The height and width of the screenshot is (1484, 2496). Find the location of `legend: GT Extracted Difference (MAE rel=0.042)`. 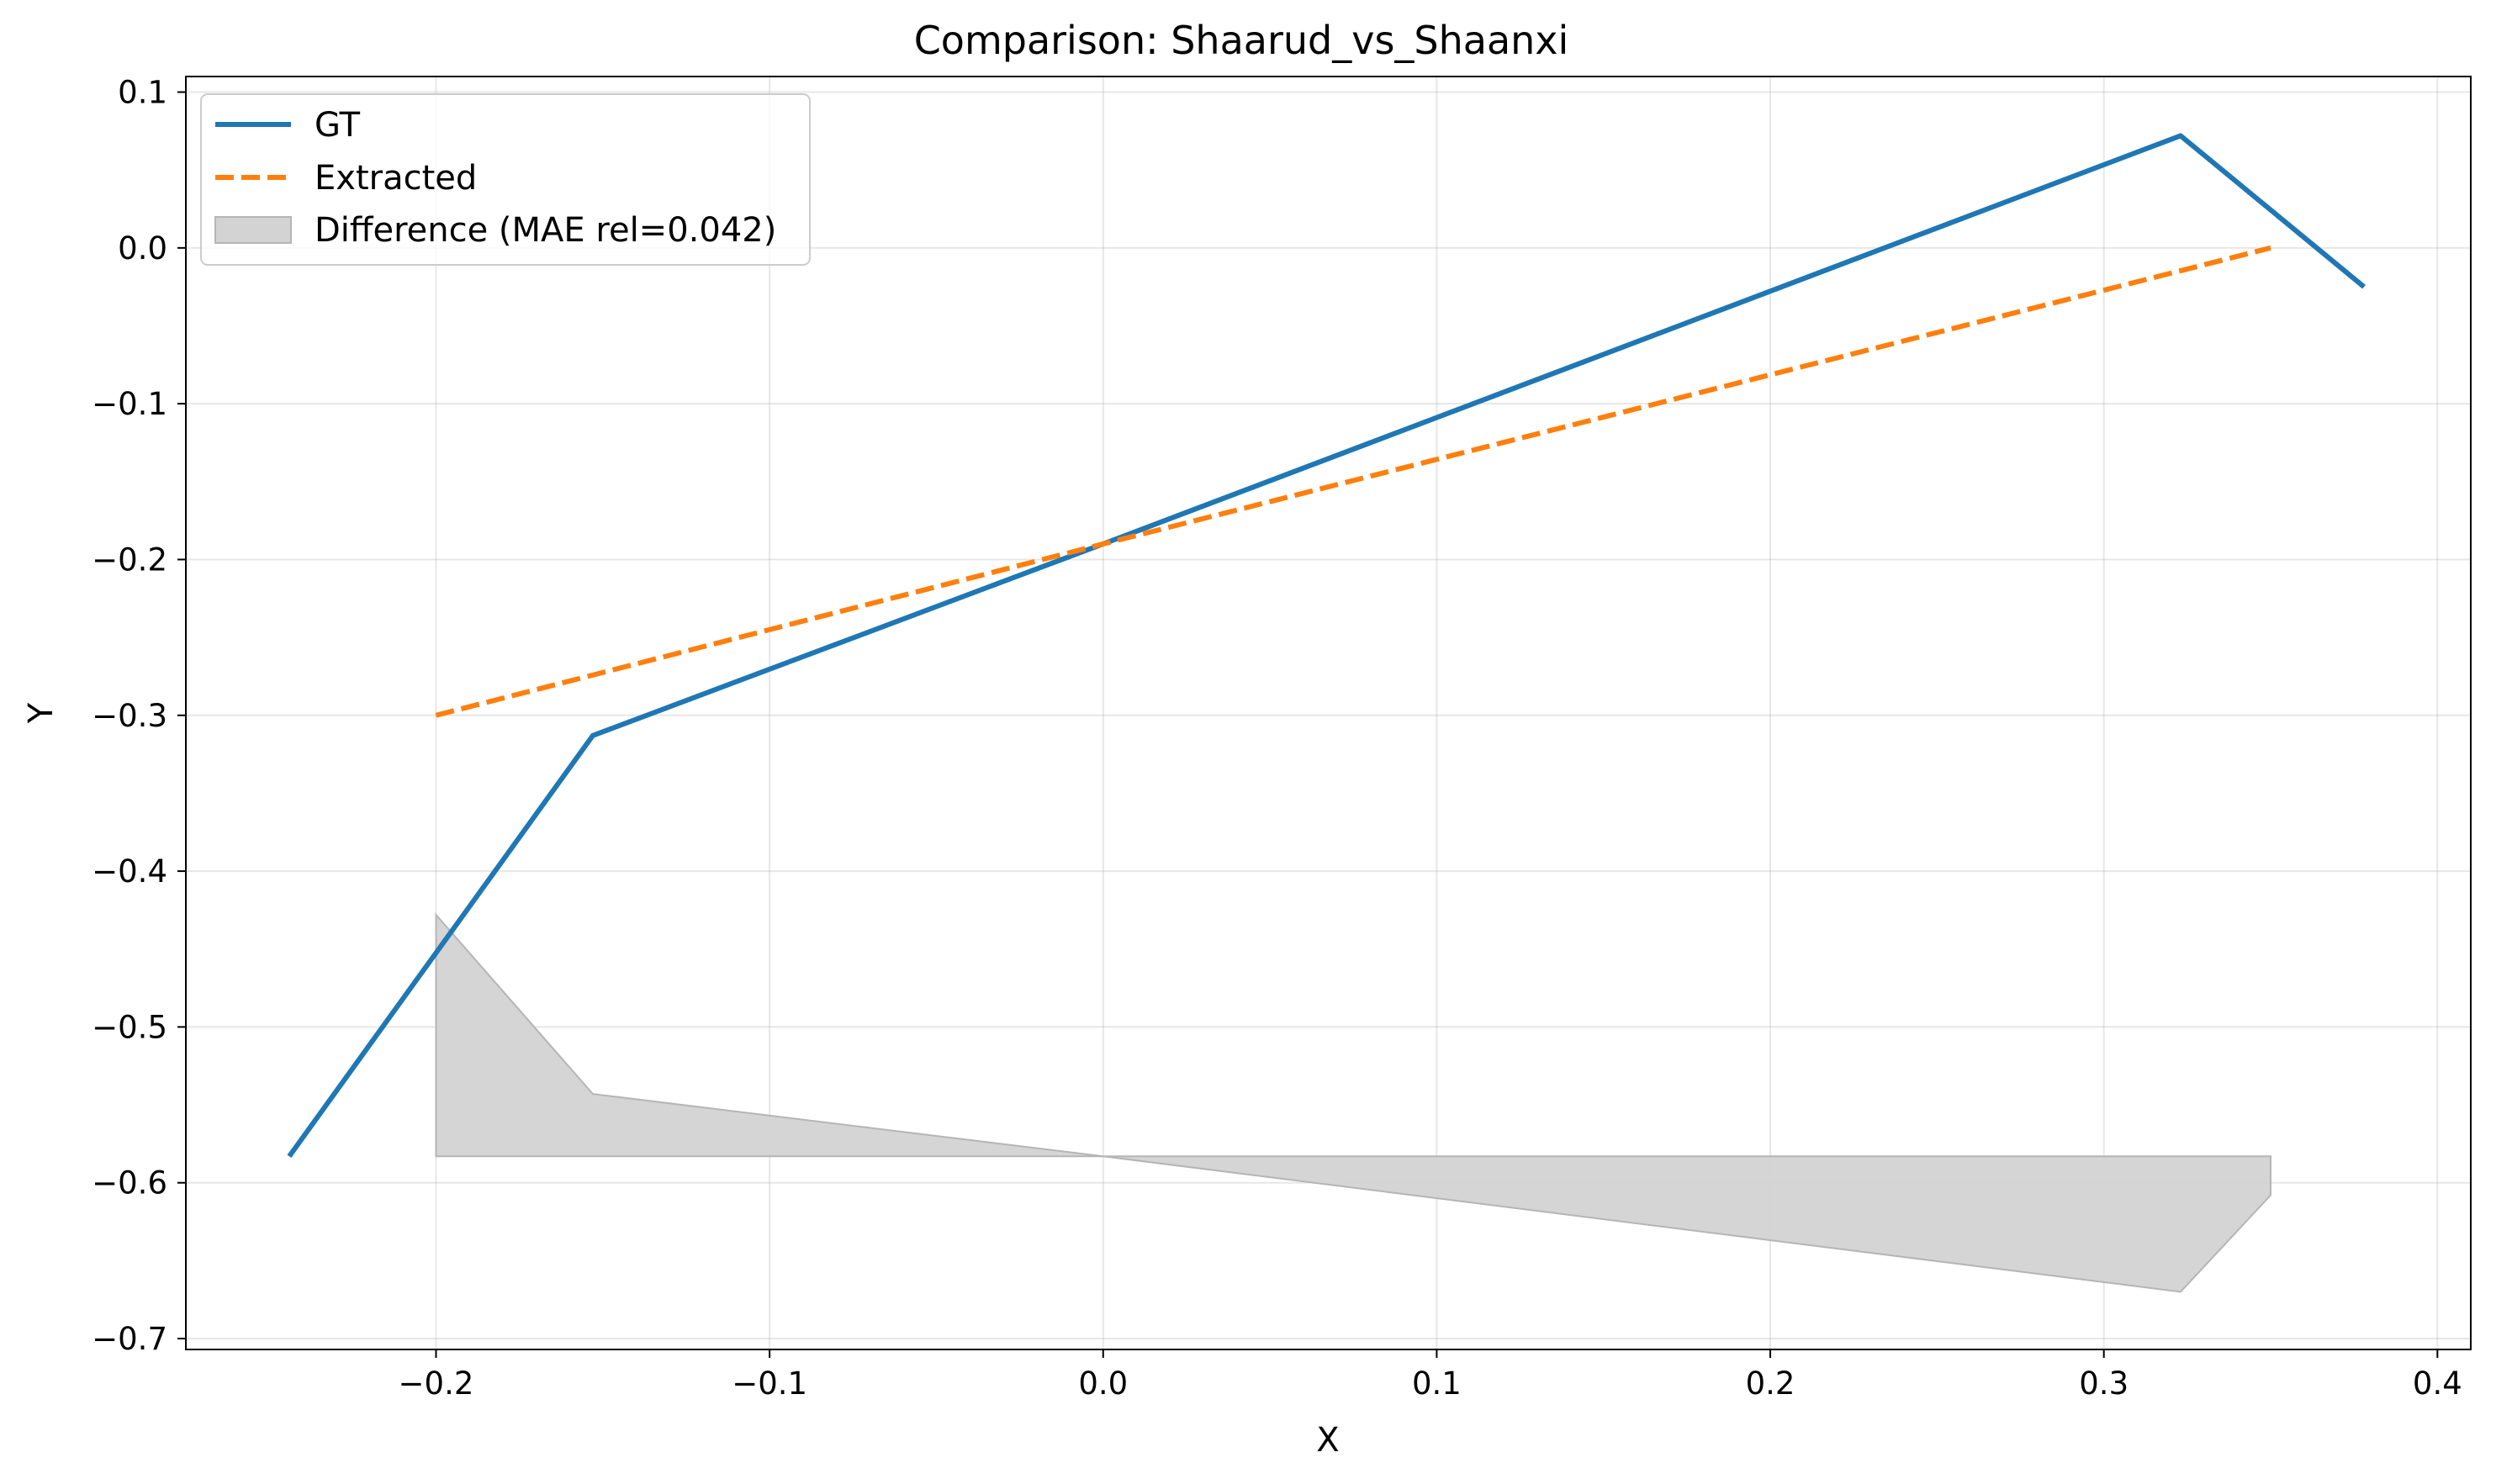

legend: GT Extracted Difference (MAE rel=0.042) is located at coordinates (506, 179).